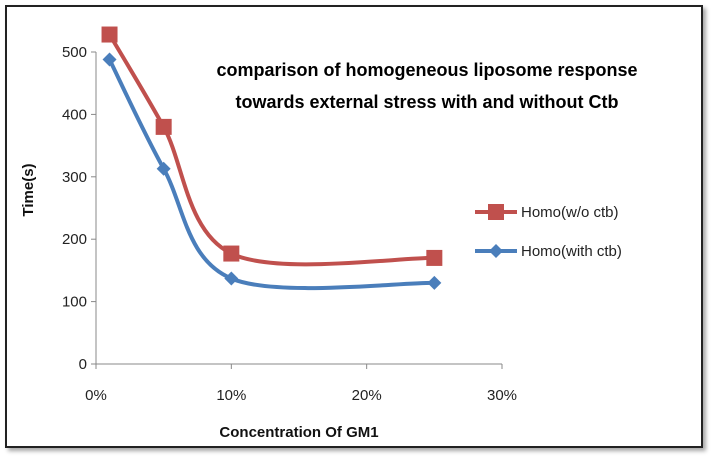  What do you see at coordinates (231, 395) in the screenshot?
I see `x-tick-label: 10%` at bounding box center [231, 395].